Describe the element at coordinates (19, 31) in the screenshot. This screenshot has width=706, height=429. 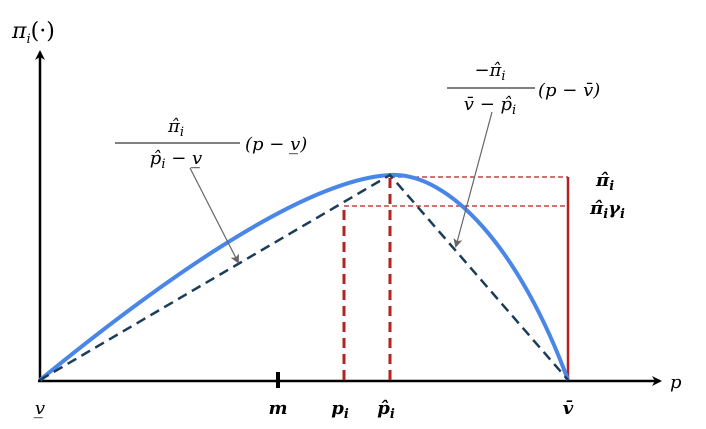
I see `text-part: π` at that location.